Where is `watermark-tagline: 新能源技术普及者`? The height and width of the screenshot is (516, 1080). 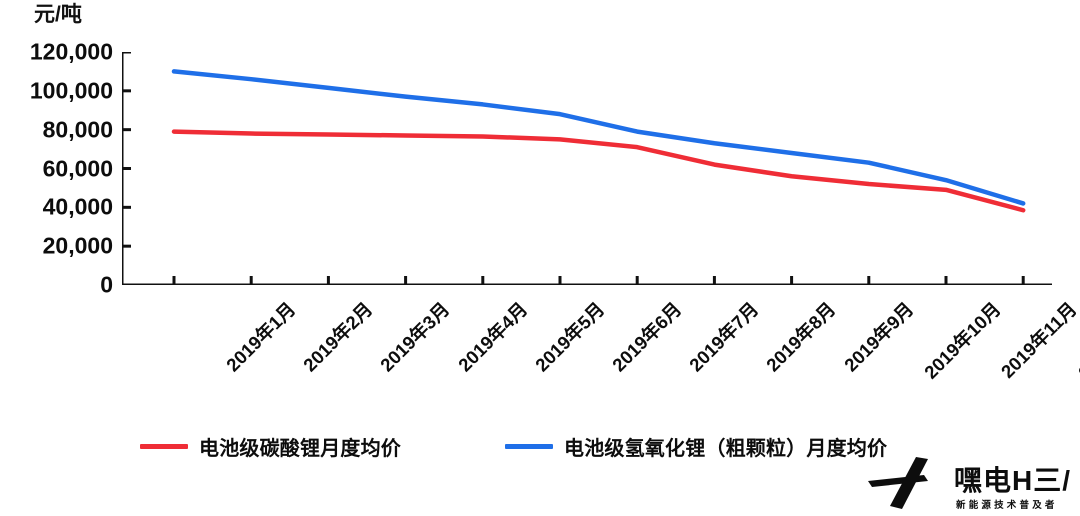 watermark-tagline: 新能源技术普及者 is located at coordinates (1007, 505).